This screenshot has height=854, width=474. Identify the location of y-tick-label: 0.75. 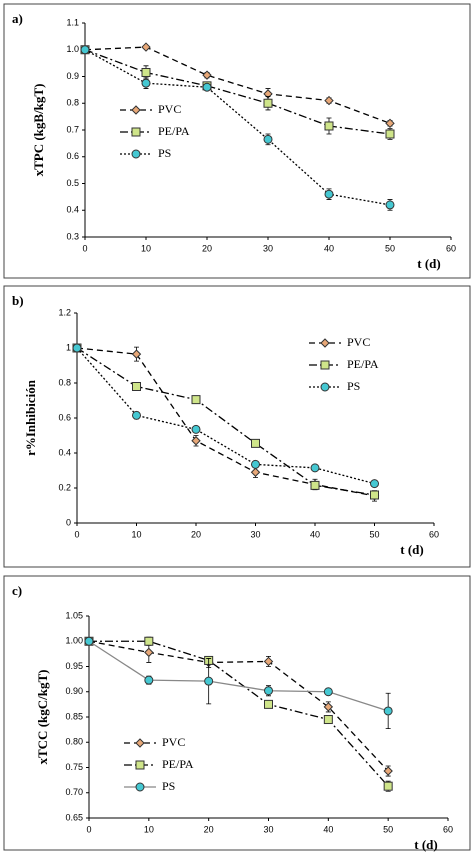
(74, 767).